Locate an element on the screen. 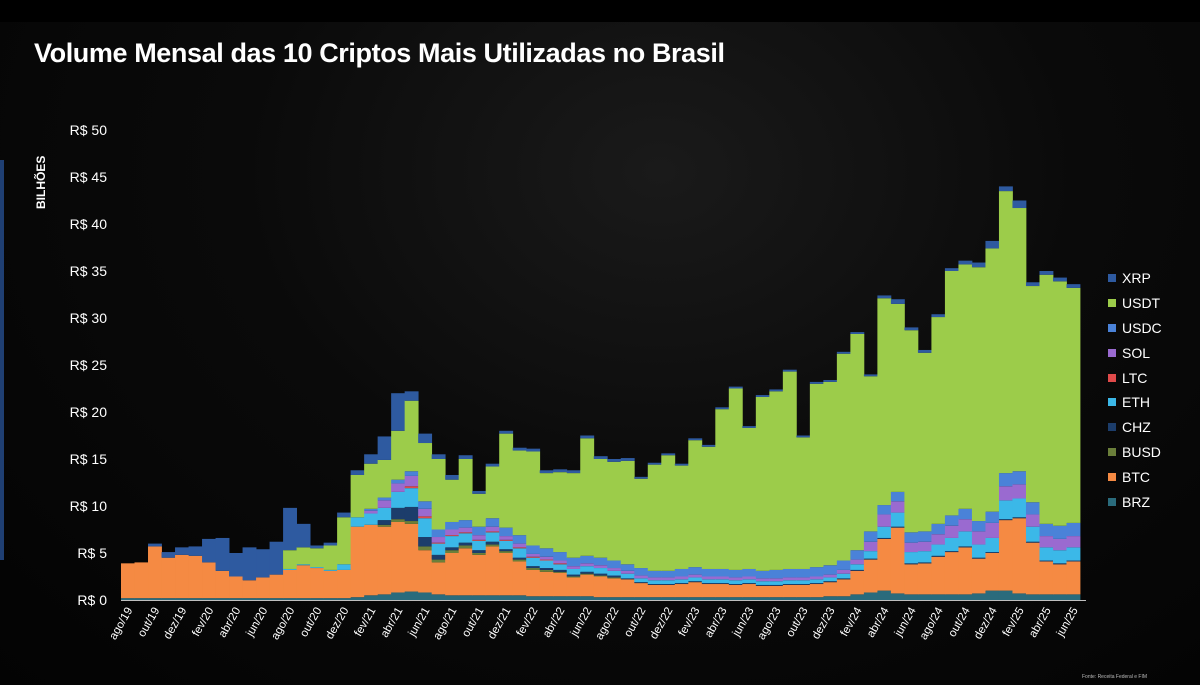 The width and height of the screenshot is (1200, 685). x-tick-label: ago/24 is located at coordinates (932, 623).